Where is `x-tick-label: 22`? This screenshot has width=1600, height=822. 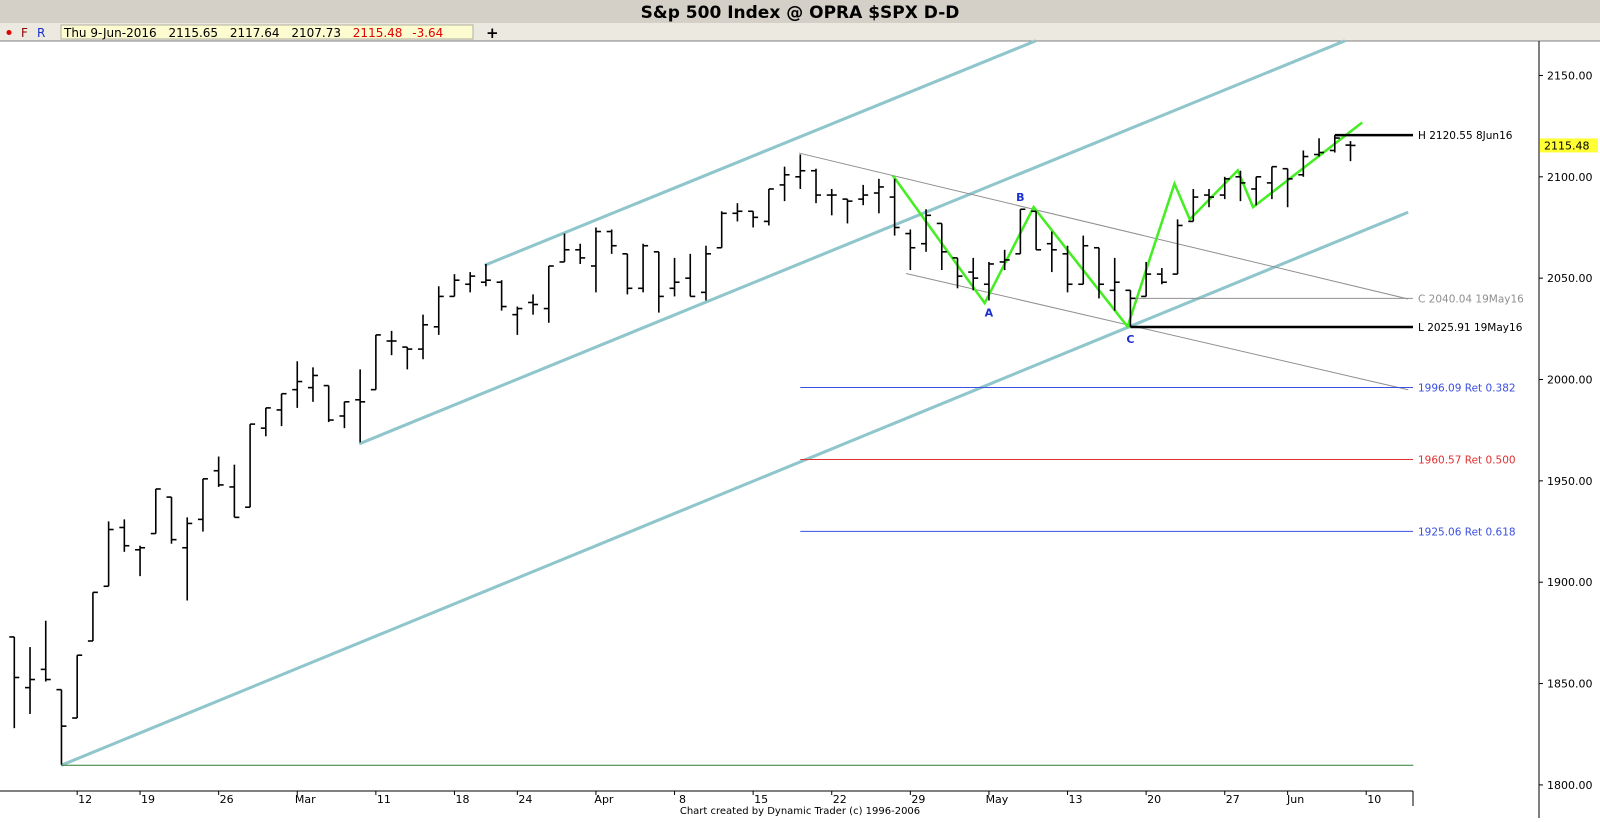 x-tick-label: 22 is located at coordinates (840, 799).